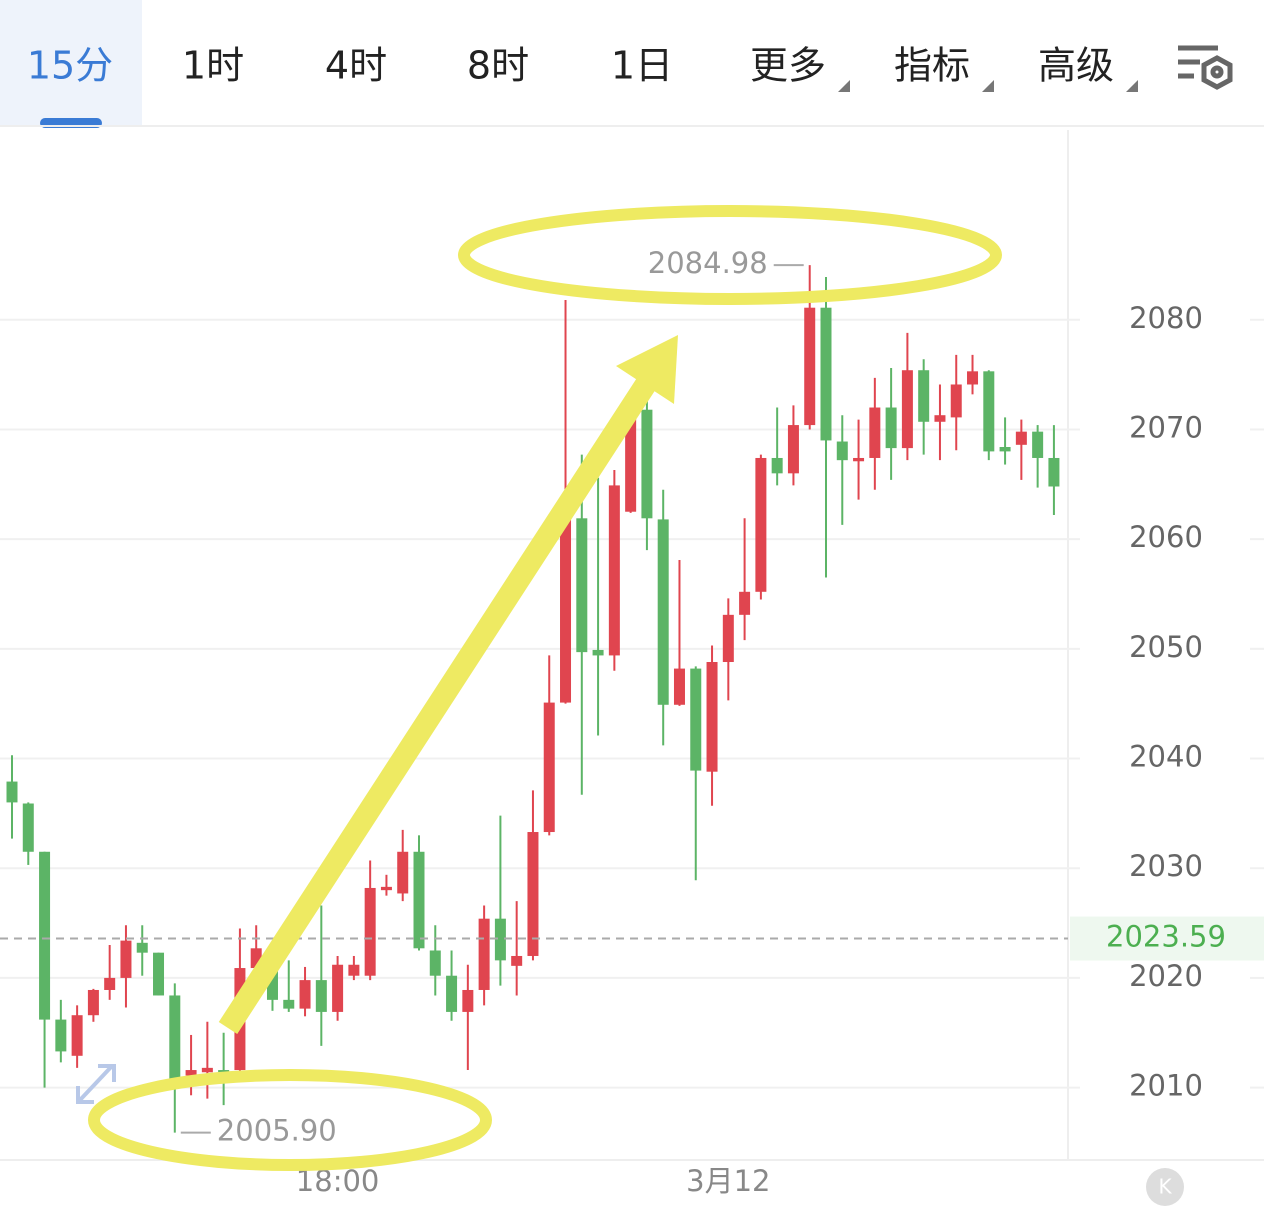  I want to click on active-tab-bg, so click(71, 63).